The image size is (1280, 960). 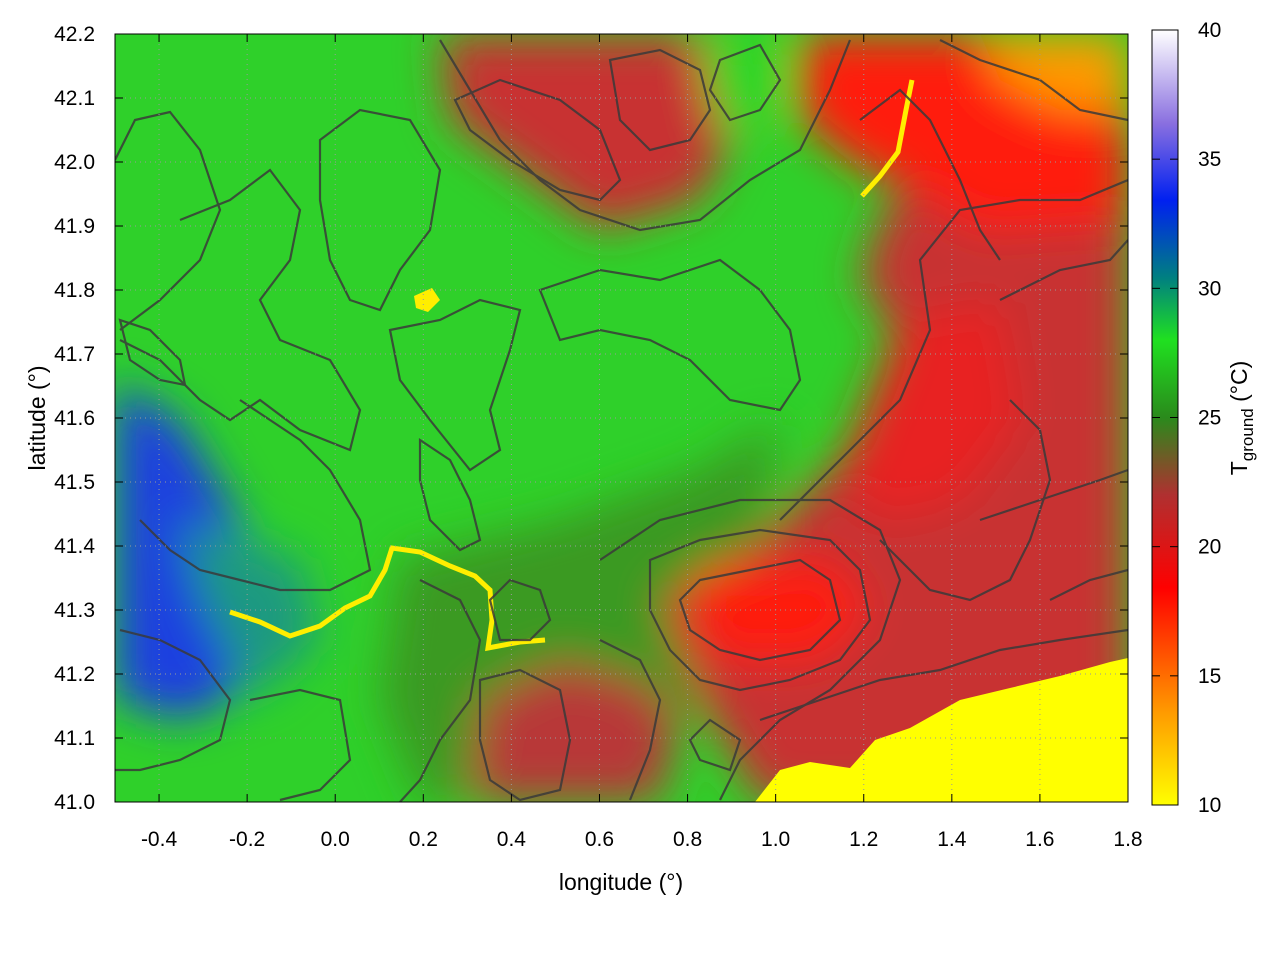 I want to click on x-tick-label: 0.4, so click(x=512, y=839).